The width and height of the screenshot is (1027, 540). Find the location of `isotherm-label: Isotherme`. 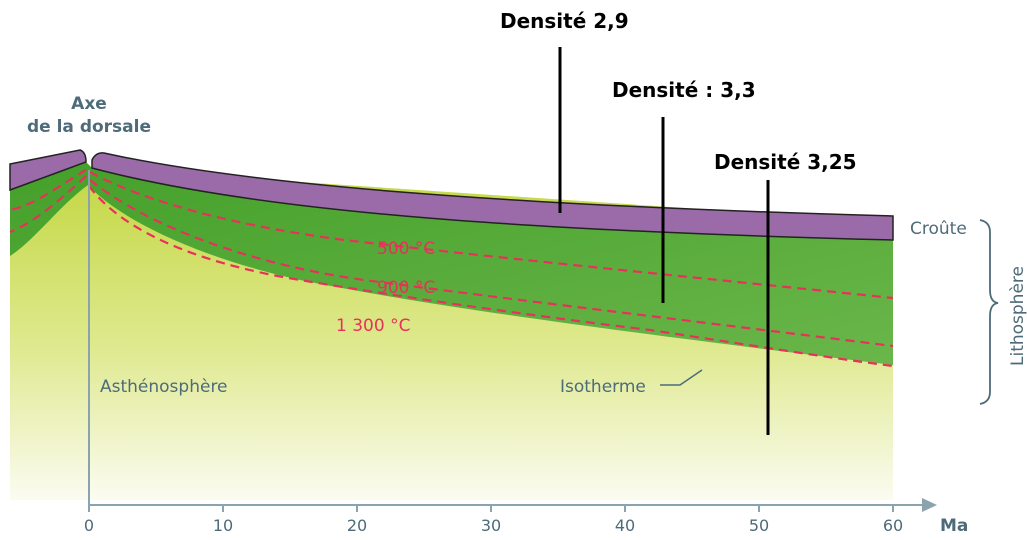

isotherm-label: Isotherme is located at coordinates (603, 387).